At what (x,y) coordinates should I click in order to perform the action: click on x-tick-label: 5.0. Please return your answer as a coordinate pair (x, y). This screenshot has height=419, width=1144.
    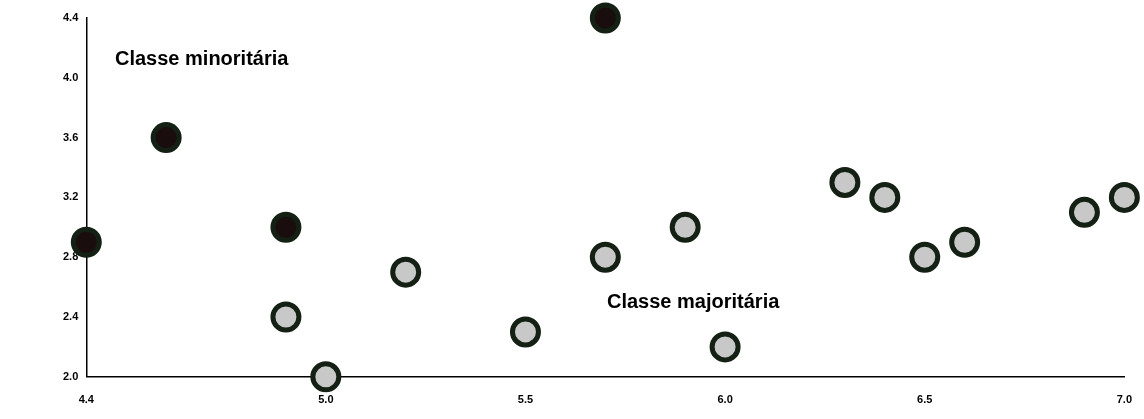
    Looking at the image, I should click on (326, 399).